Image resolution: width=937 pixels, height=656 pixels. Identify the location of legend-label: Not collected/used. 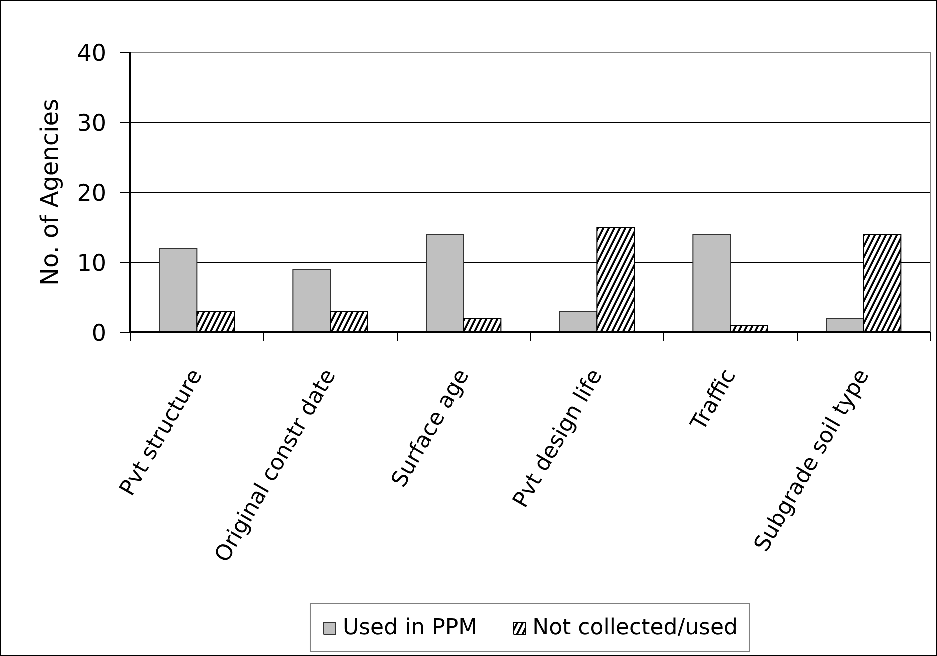
(635, 628).